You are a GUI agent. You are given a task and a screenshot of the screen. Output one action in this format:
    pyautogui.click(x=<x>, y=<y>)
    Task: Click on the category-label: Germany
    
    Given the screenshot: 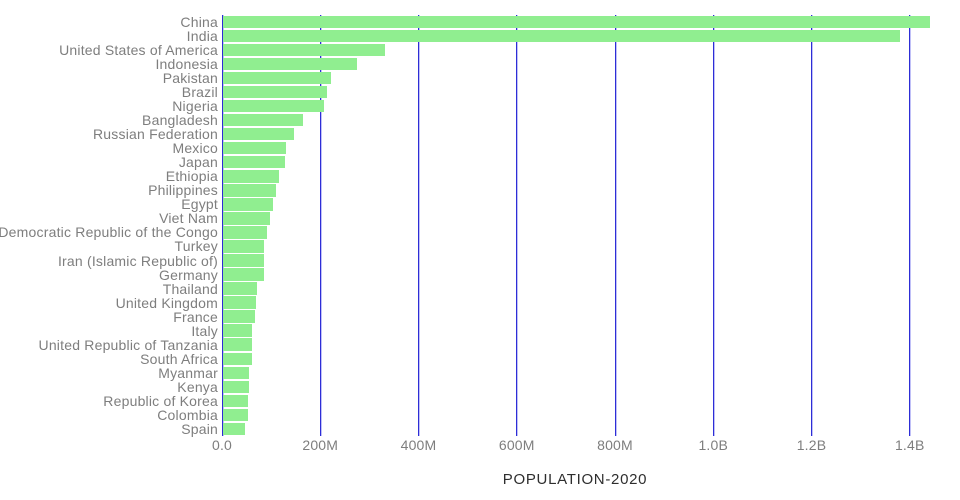 What is the action you would take?
    pyautogui.click(x=188, y=274)
    